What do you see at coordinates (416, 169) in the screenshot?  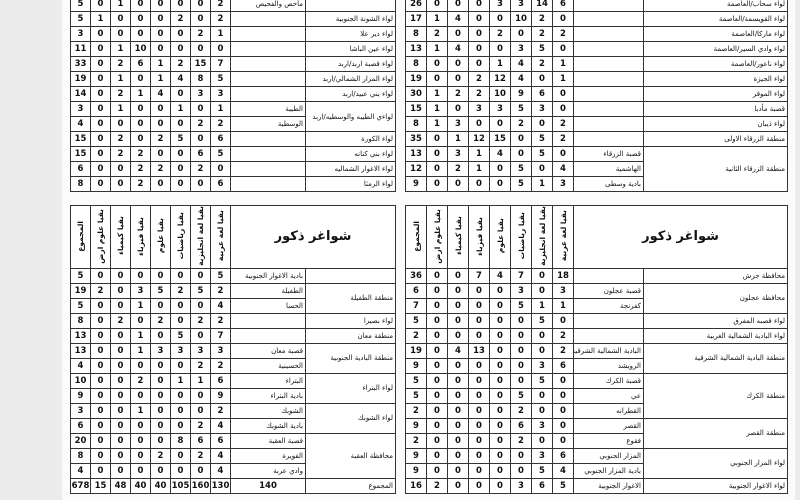 I see `cell-value: 12` at bounding box center [416, 169].